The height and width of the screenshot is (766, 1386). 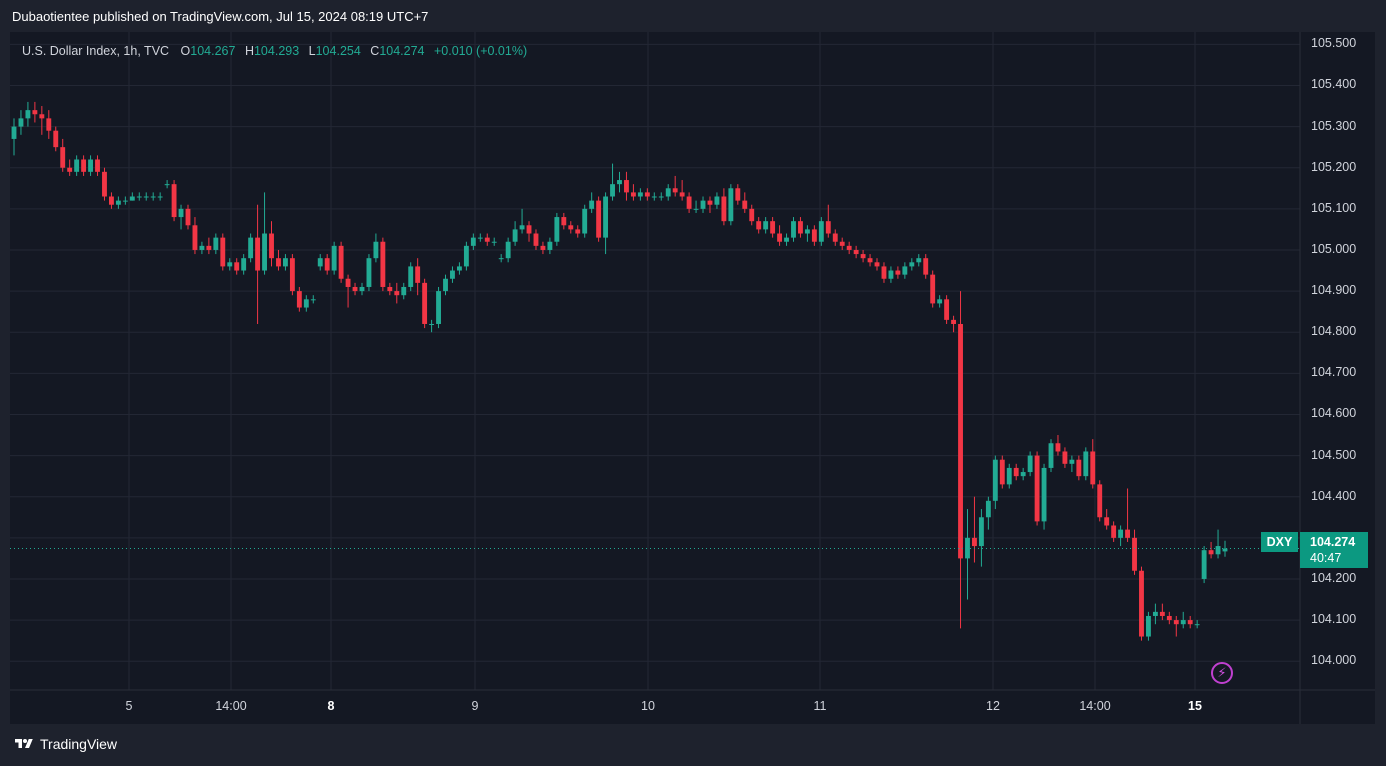 I want to click on y-tick-label: 104.600, so click(x=1334, y=413).